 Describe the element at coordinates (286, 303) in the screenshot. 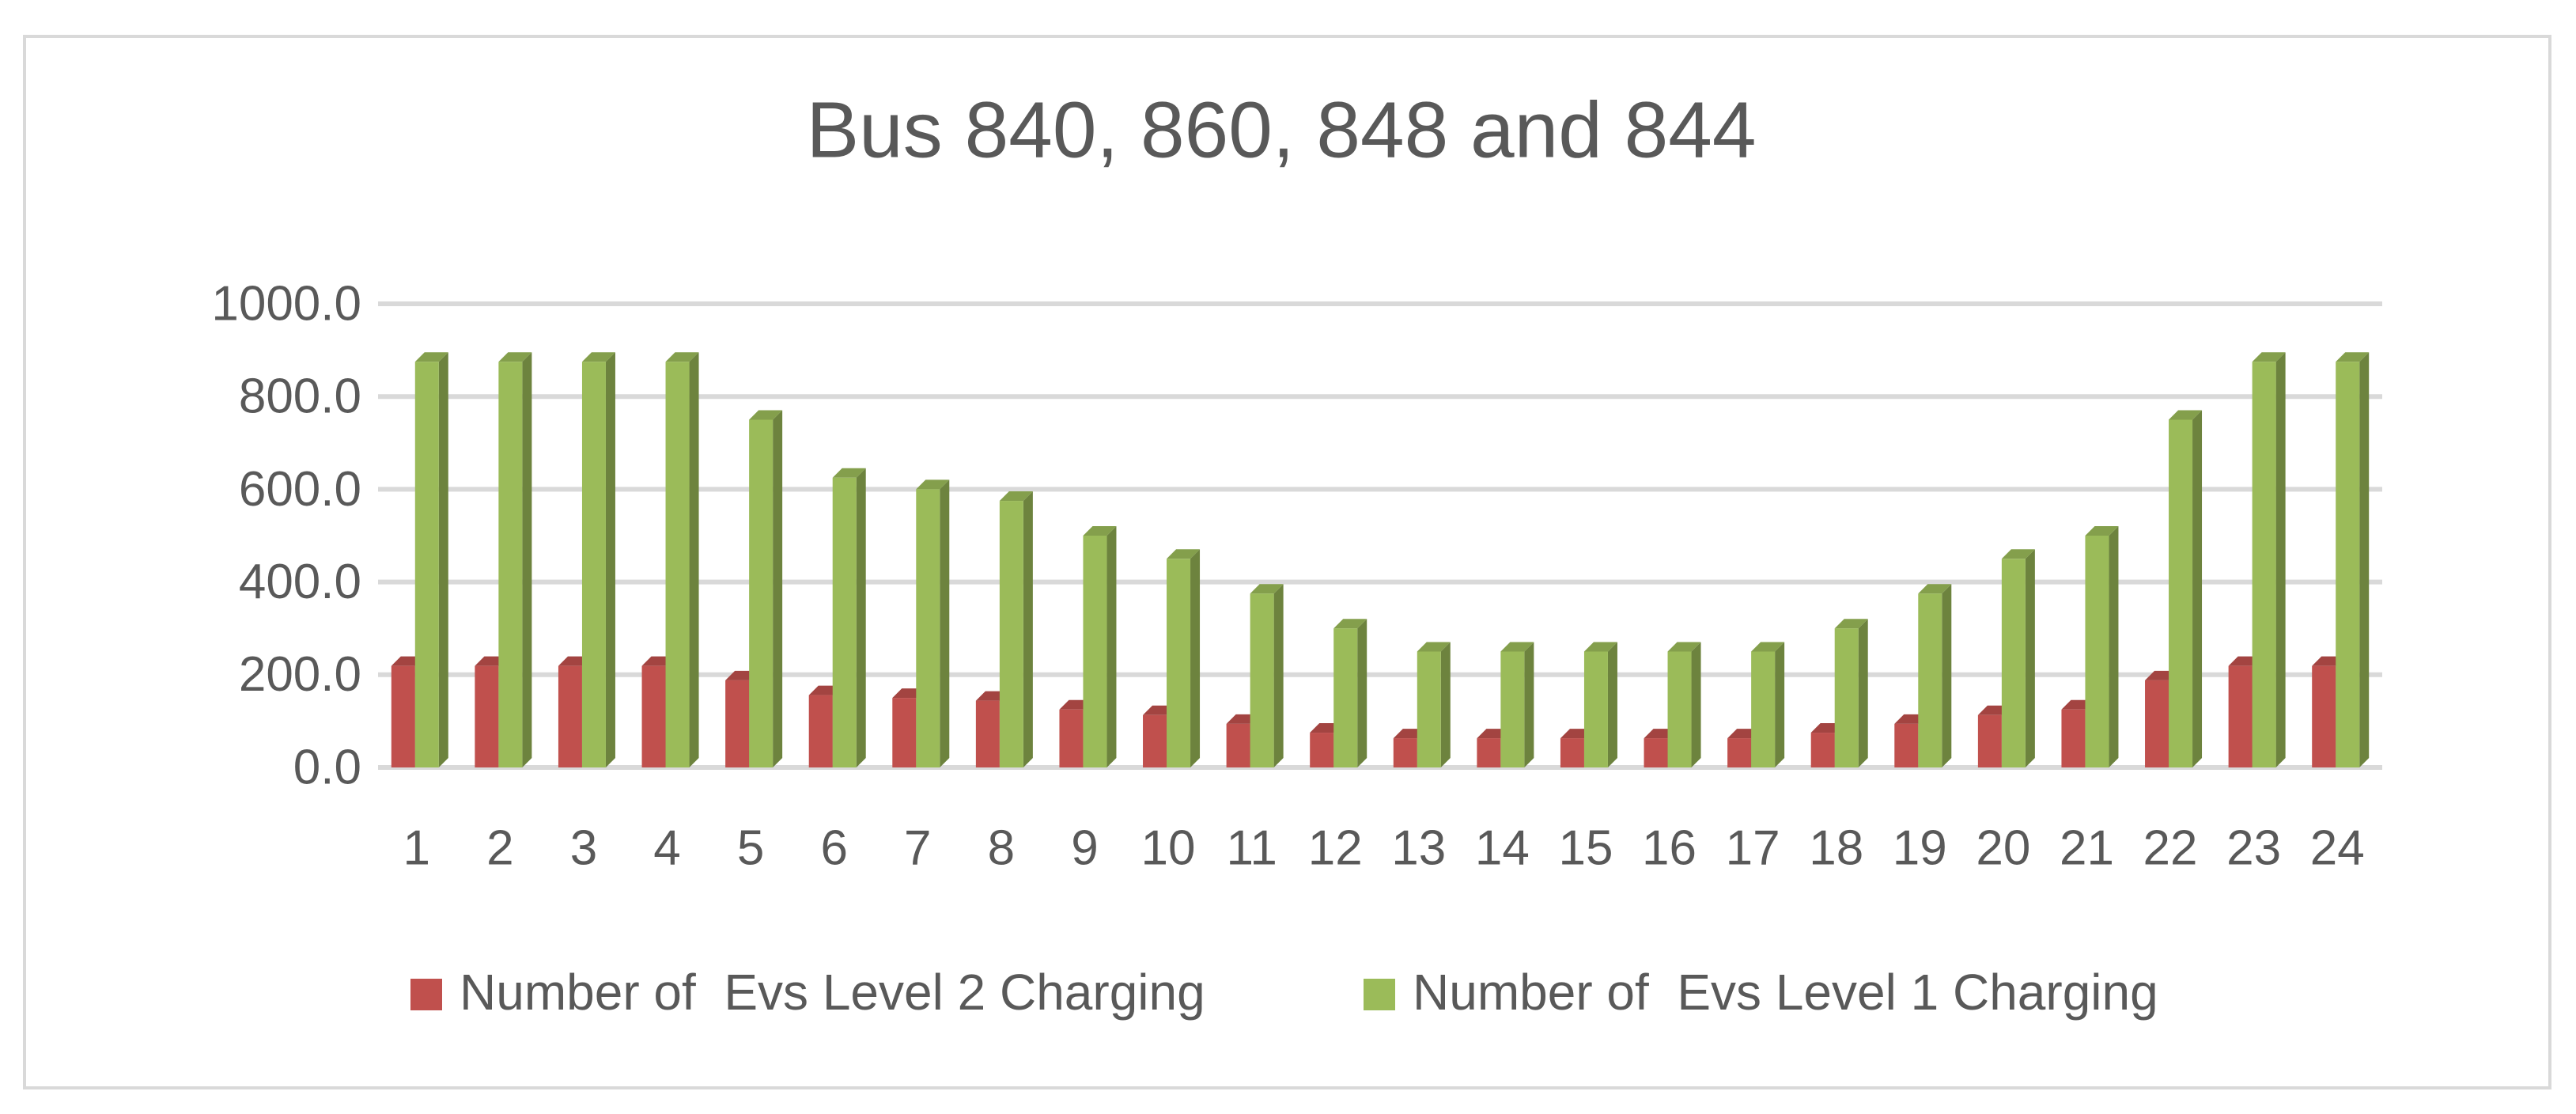

I see `y-tick-label: 1000.0` at that location.